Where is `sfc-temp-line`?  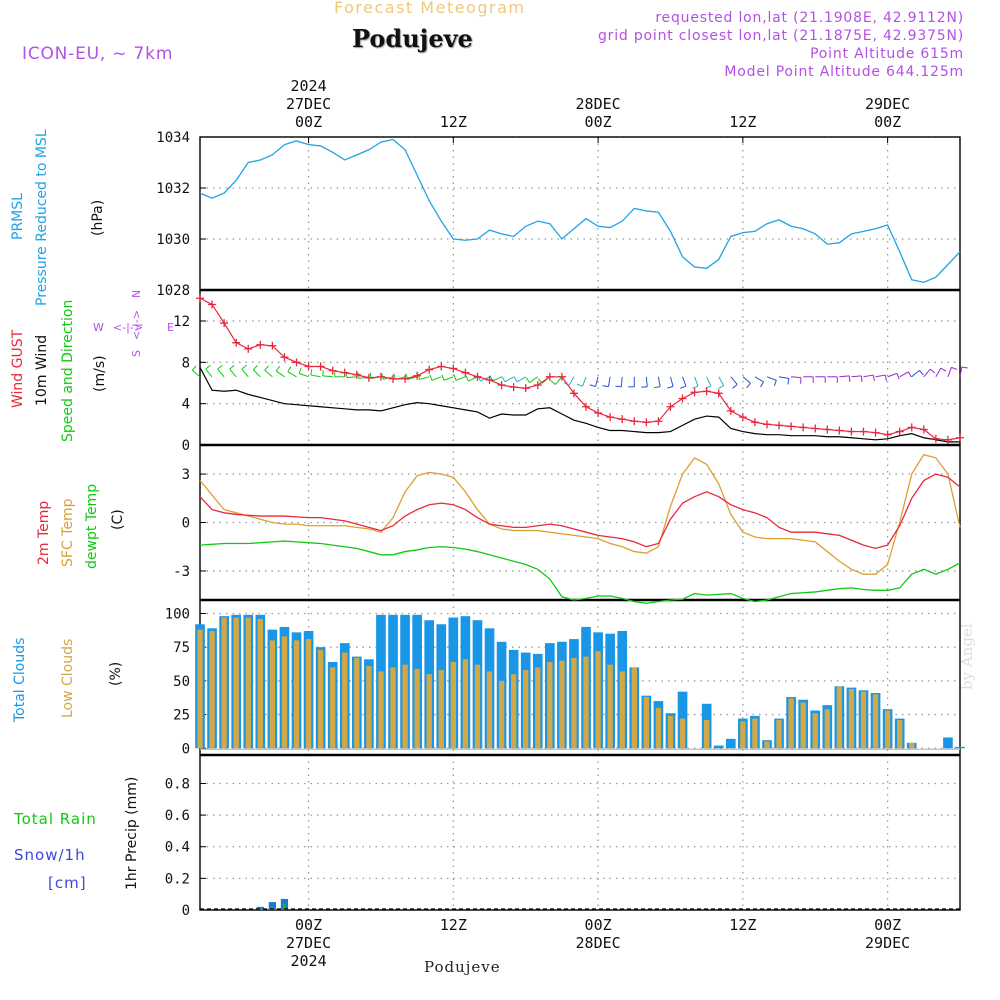 sfc-temp-line is located at coordinates (580, 514).